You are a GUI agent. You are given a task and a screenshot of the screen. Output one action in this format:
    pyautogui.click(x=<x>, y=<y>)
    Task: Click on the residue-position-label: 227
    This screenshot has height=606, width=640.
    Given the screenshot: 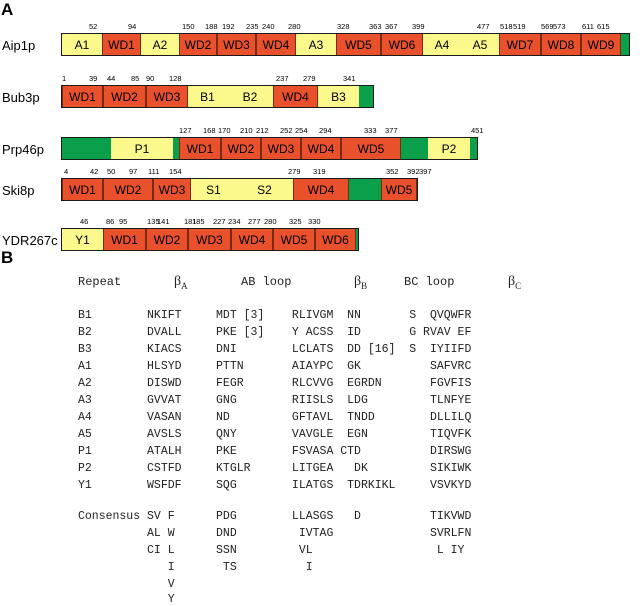 What is the action you would take?
    pyautogui.click(x=219, y=221)
    